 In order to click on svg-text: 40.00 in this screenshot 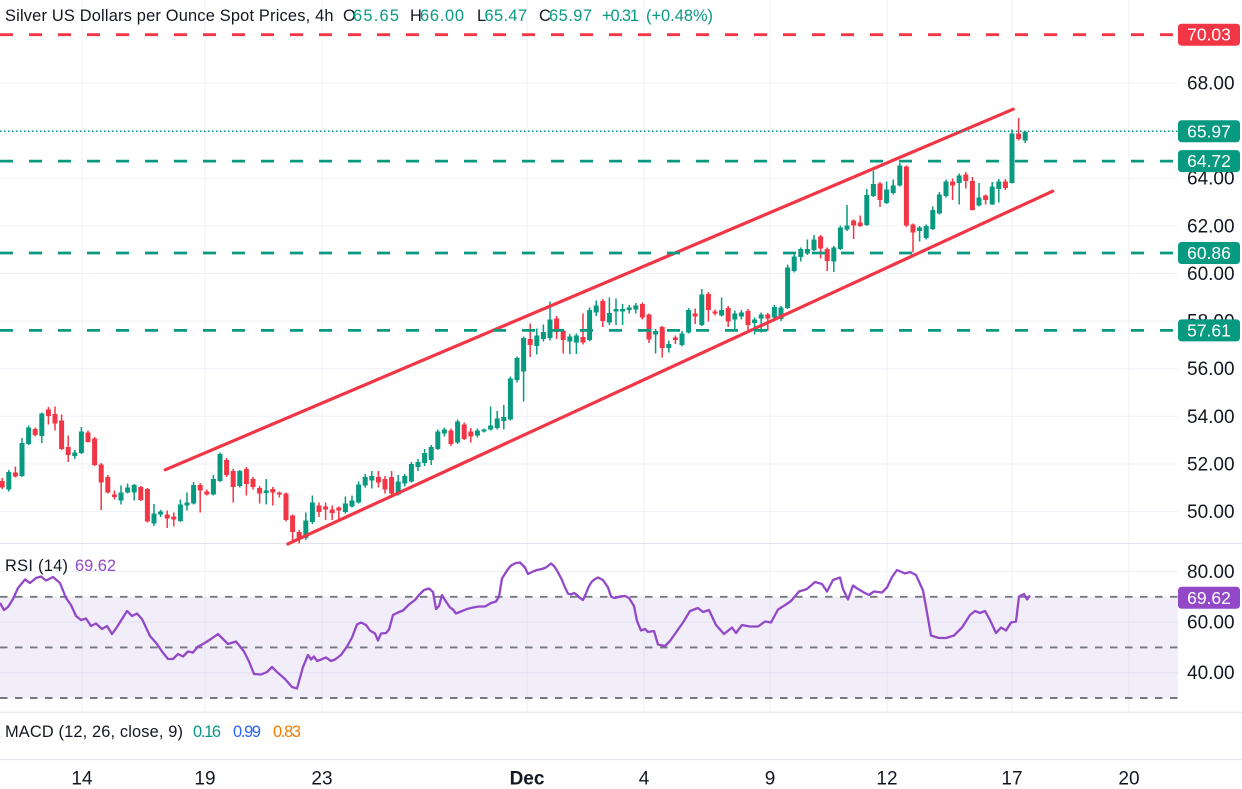, I will do `click(1211, 673)`.